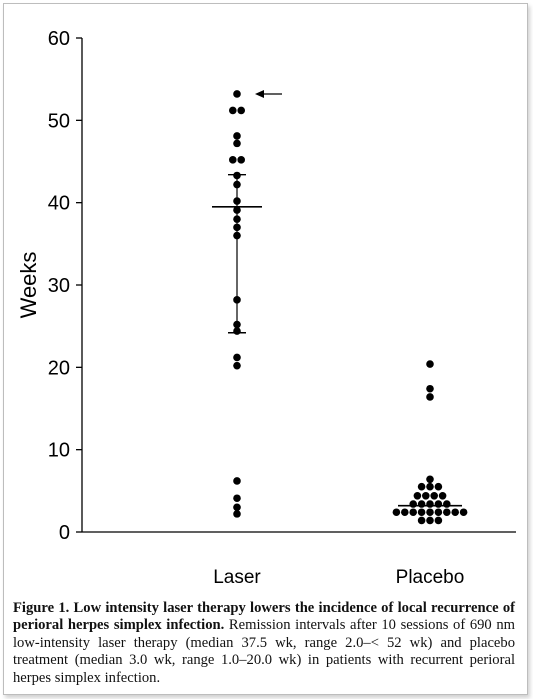 The image size is (533, 699). What do you see at coordinates (59, 121) in the screenshot?
I see `y-tick-label-50: 50` at bounding box center [59, 121].